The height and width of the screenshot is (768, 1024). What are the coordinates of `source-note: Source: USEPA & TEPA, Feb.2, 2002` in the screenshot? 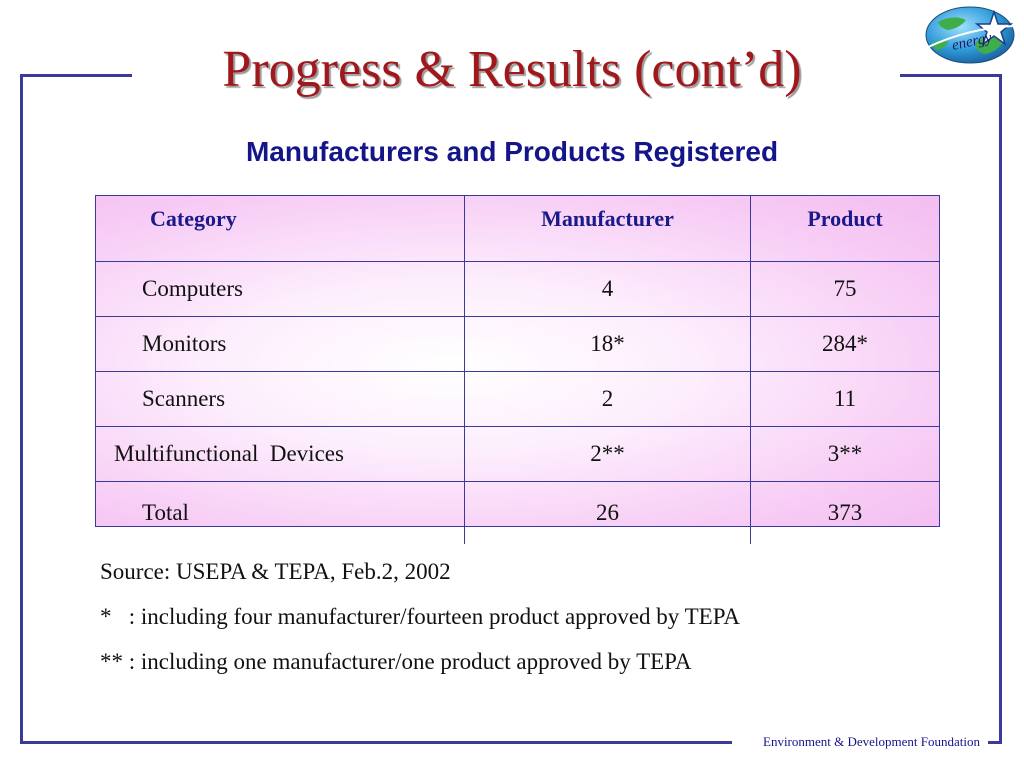 It's located at (275, 571).